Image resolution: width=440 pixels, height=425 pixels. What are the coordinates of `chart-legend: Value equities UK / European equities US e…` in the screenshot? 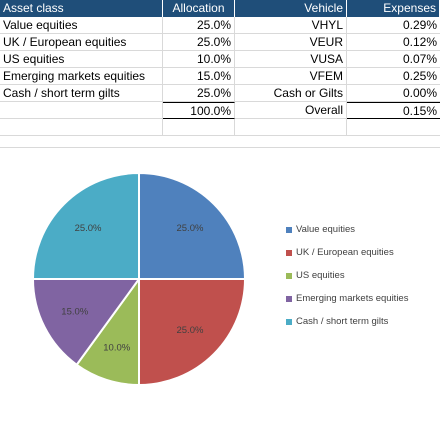 It's located at (362, 281).